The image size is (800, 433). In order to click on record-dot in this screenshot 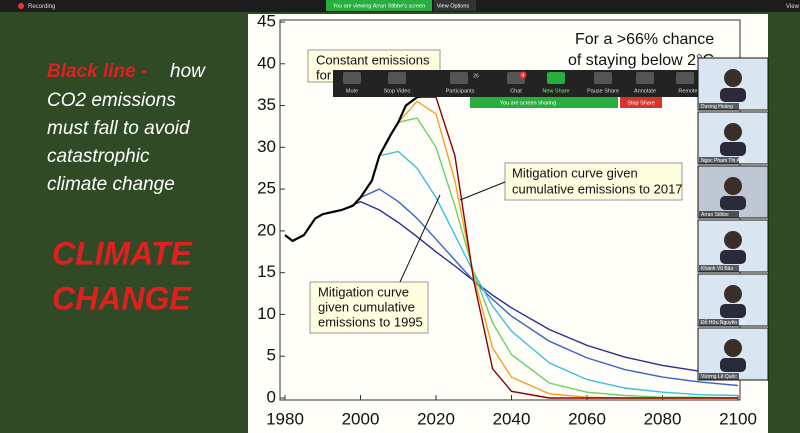, I will do `click(21, 6)`.